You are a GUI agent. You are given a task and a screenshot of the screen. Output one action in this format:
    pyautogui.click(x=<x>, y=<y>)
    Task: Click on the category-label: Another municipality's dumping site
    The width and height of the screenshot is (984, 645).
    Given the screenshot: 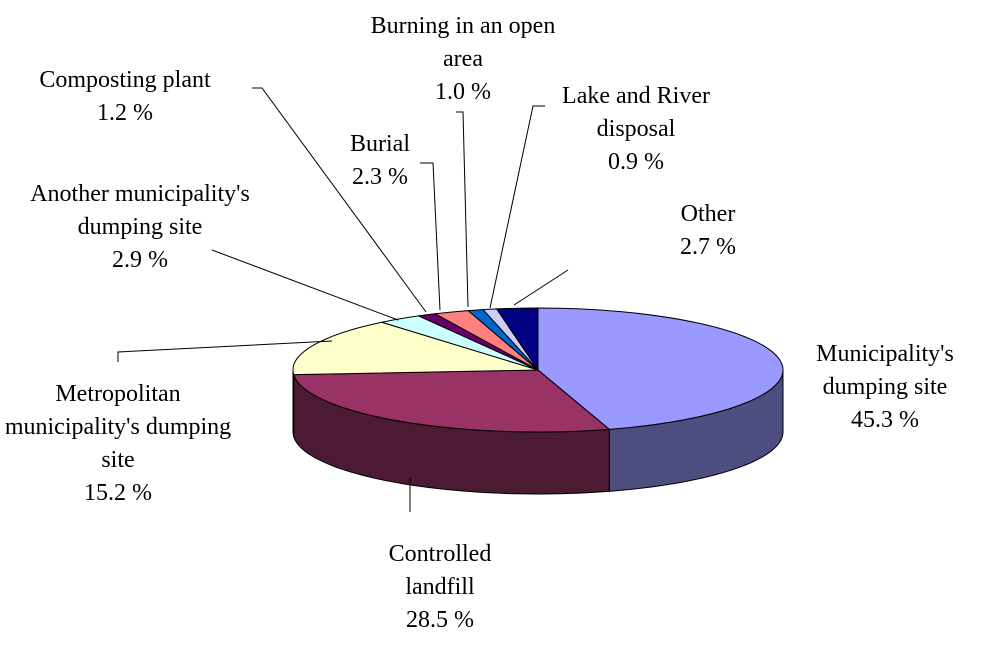 What is the action you would take?
    pyautogui.click(x=140, y=210)
    